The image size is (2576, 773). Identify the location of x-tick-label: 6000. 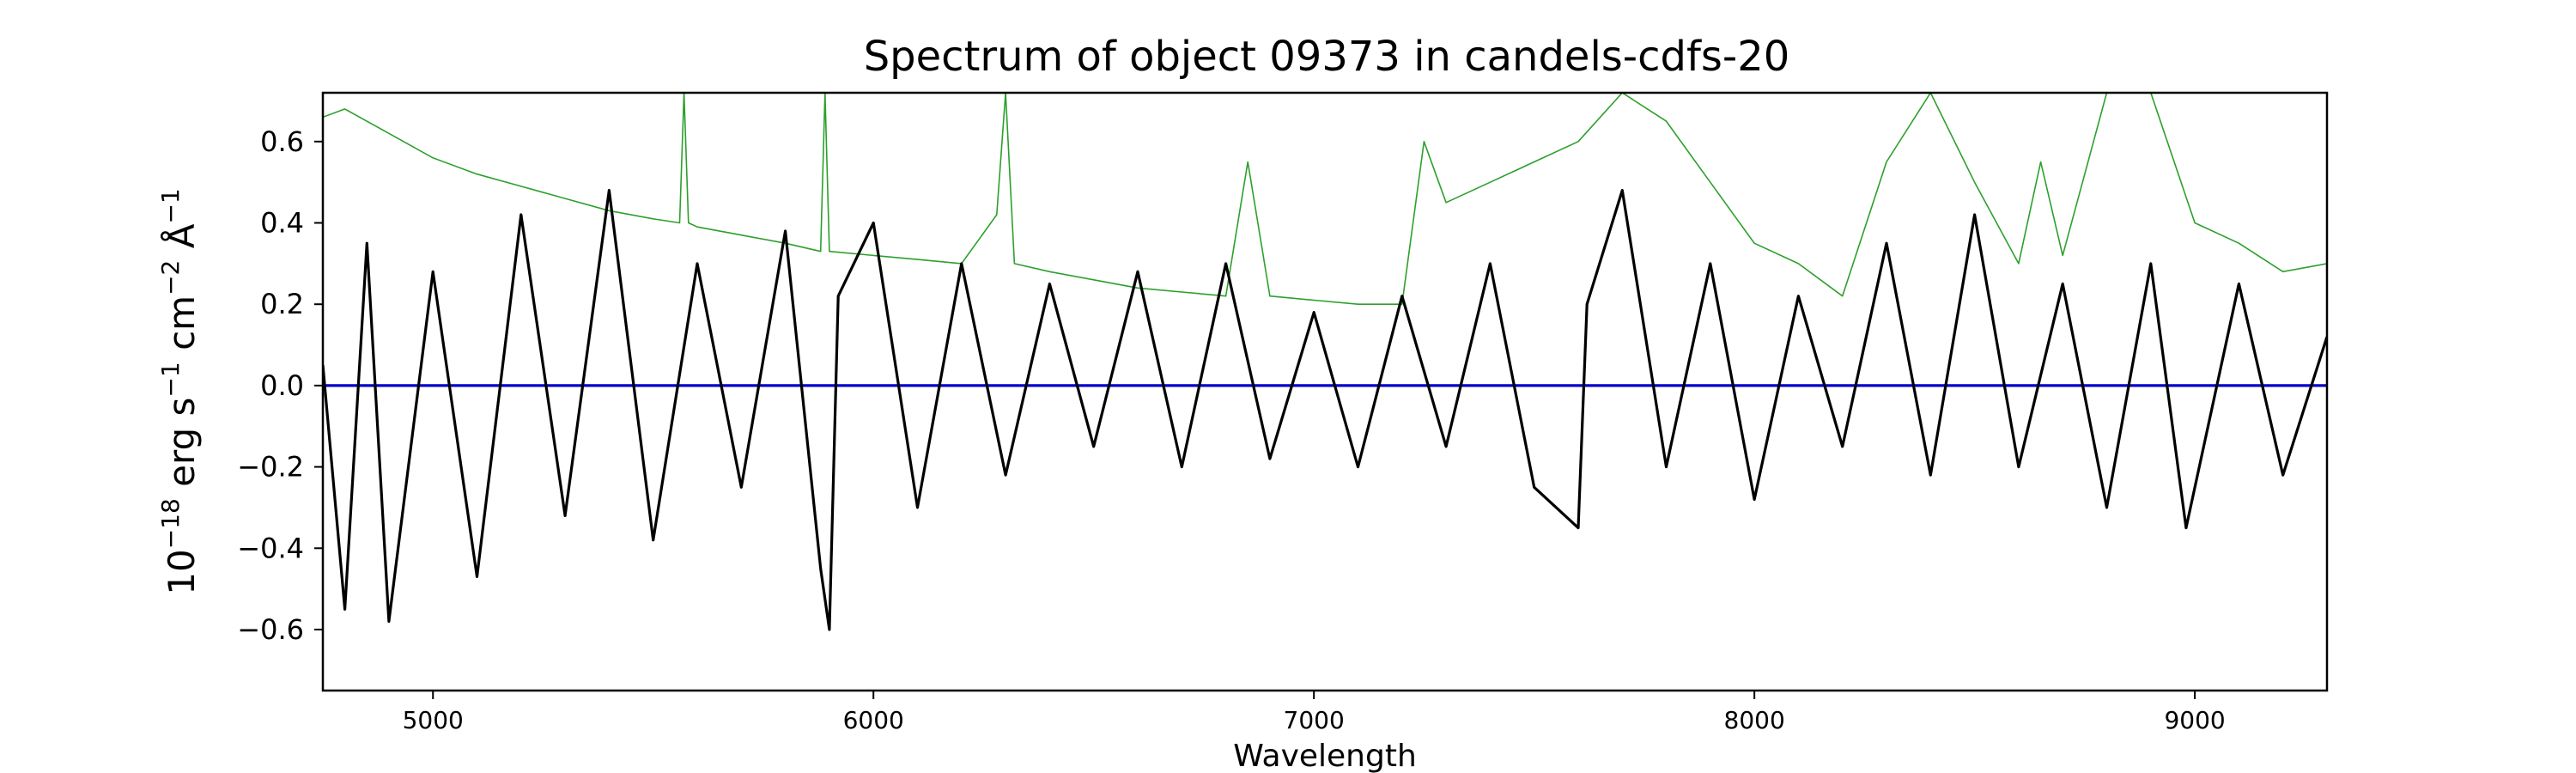
(874, 720).